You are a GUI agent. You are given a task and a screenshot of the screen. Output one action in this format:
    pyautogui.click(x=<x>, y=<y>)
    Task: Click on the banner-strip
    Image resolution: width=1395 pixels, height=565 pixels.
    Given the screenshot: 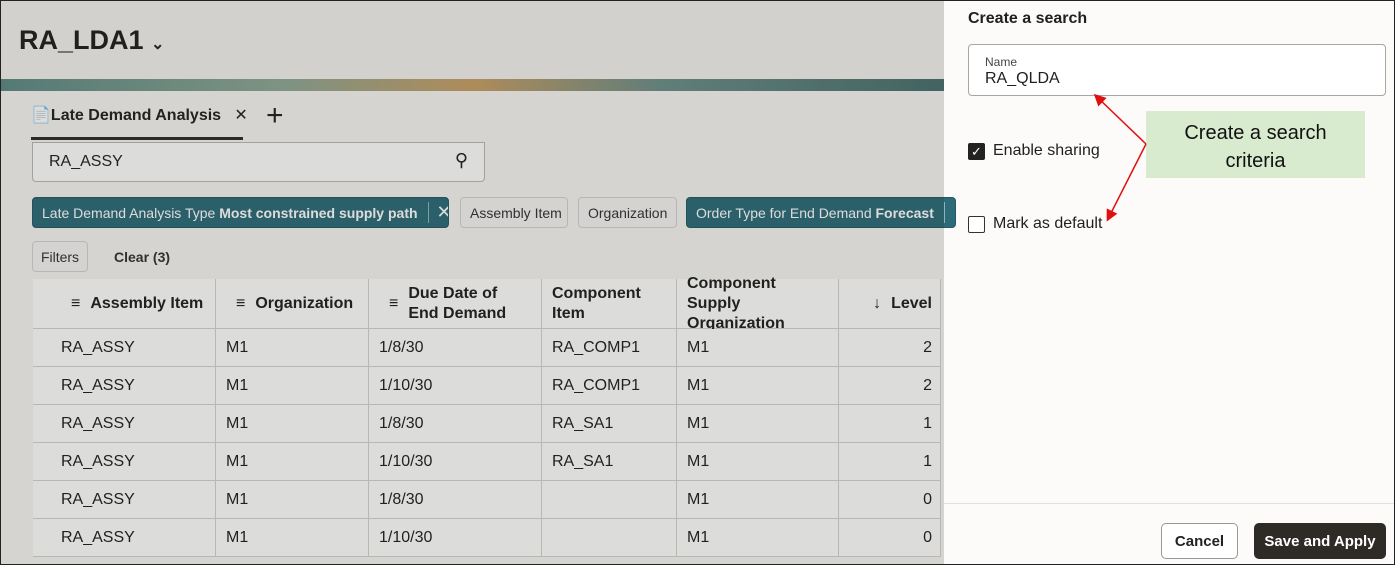 What is the action you would take?
    pyautogui.click(x=472, y=85)
    